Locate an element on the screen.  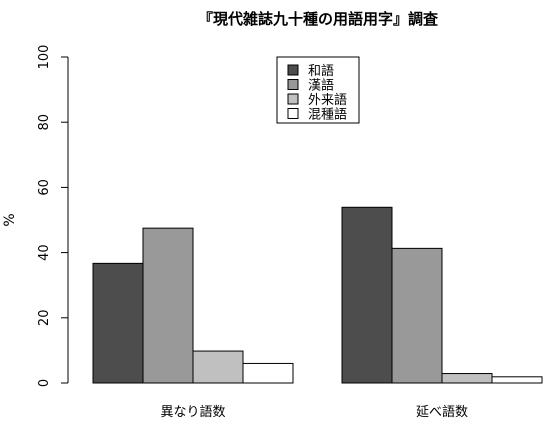
legend-label: 外来語 is located at coordinates (327, 100).